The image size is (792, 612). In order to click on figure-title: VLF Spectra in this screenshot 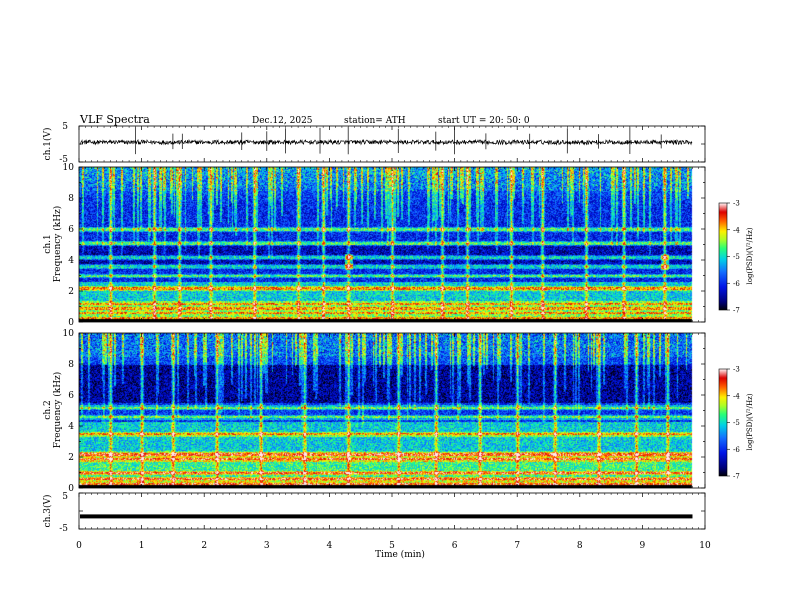, I will do `click(114, 119)`.